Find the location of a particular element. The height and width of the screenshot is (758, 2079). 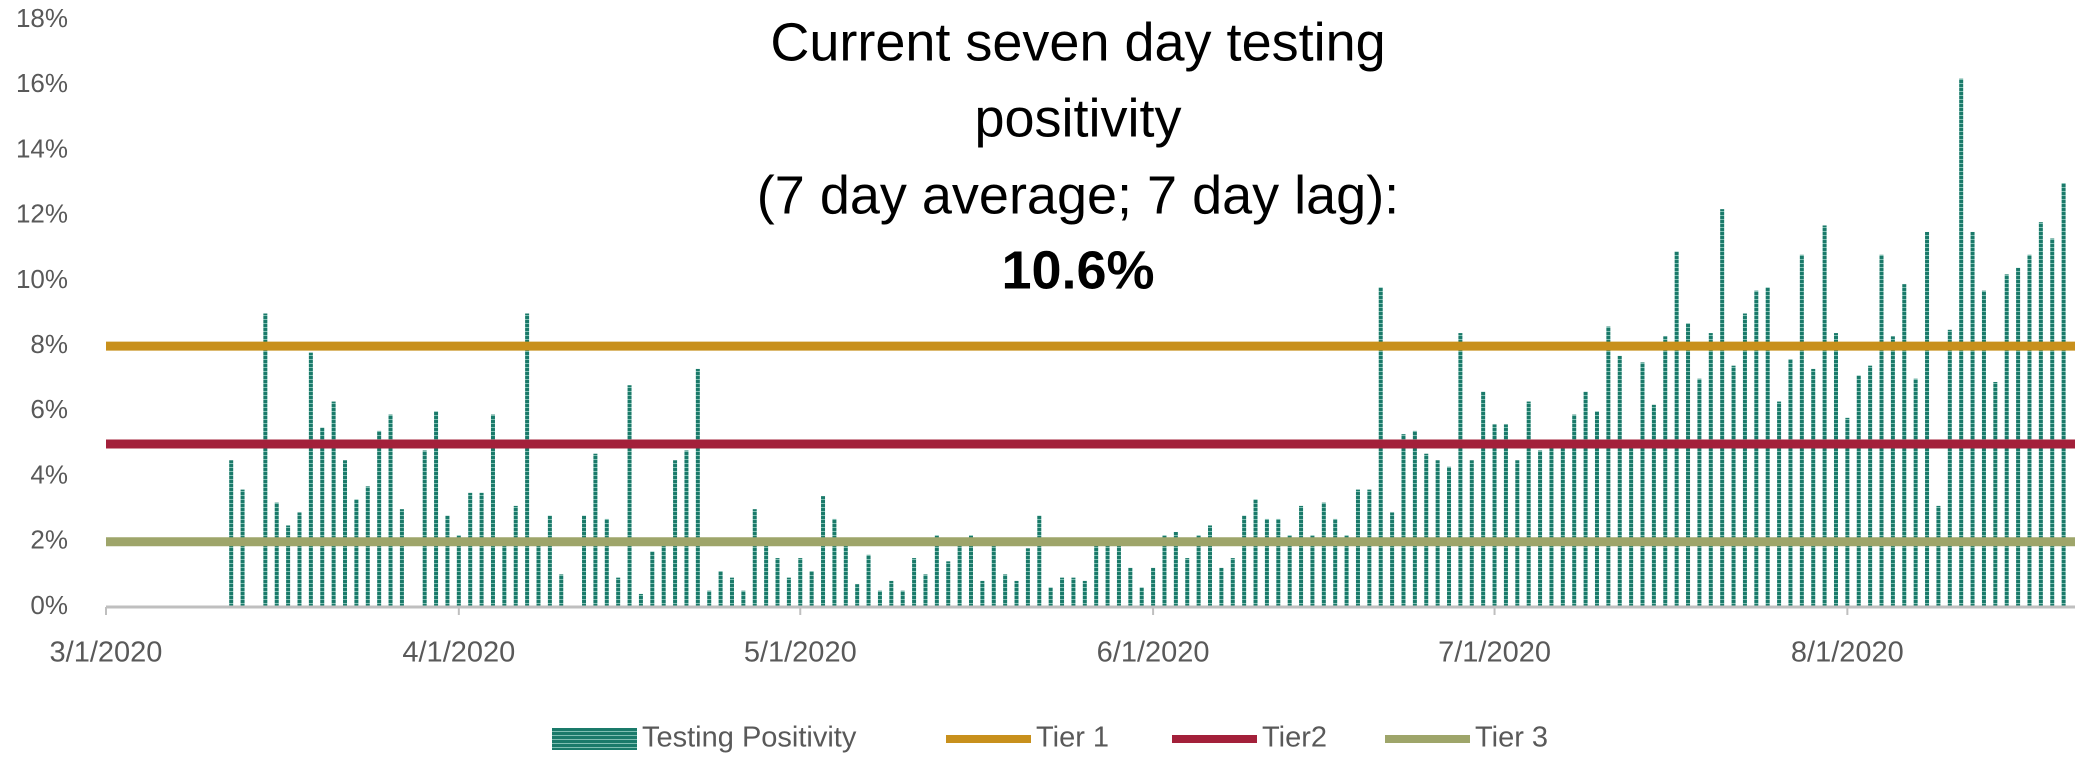

legend-swatch is located at coordinates (594, 739).